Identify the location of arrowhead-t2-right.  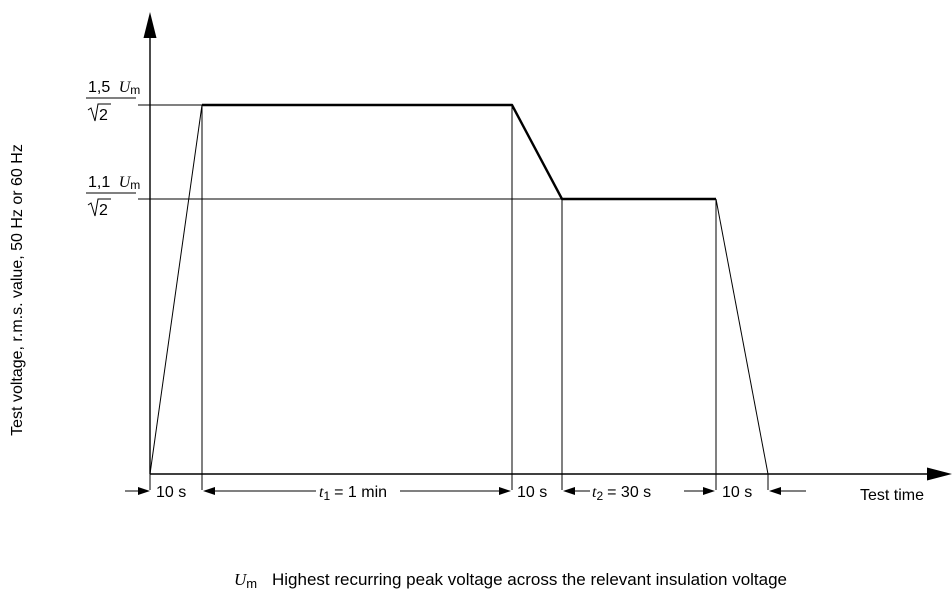
(709, 491).